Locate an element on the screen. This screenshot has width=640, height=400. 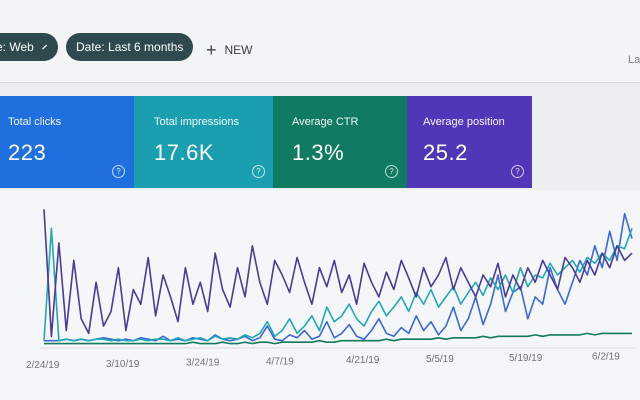
metric-card-total-impressions: Total impressions 17.6K ? is located at coordinates (203, 142).